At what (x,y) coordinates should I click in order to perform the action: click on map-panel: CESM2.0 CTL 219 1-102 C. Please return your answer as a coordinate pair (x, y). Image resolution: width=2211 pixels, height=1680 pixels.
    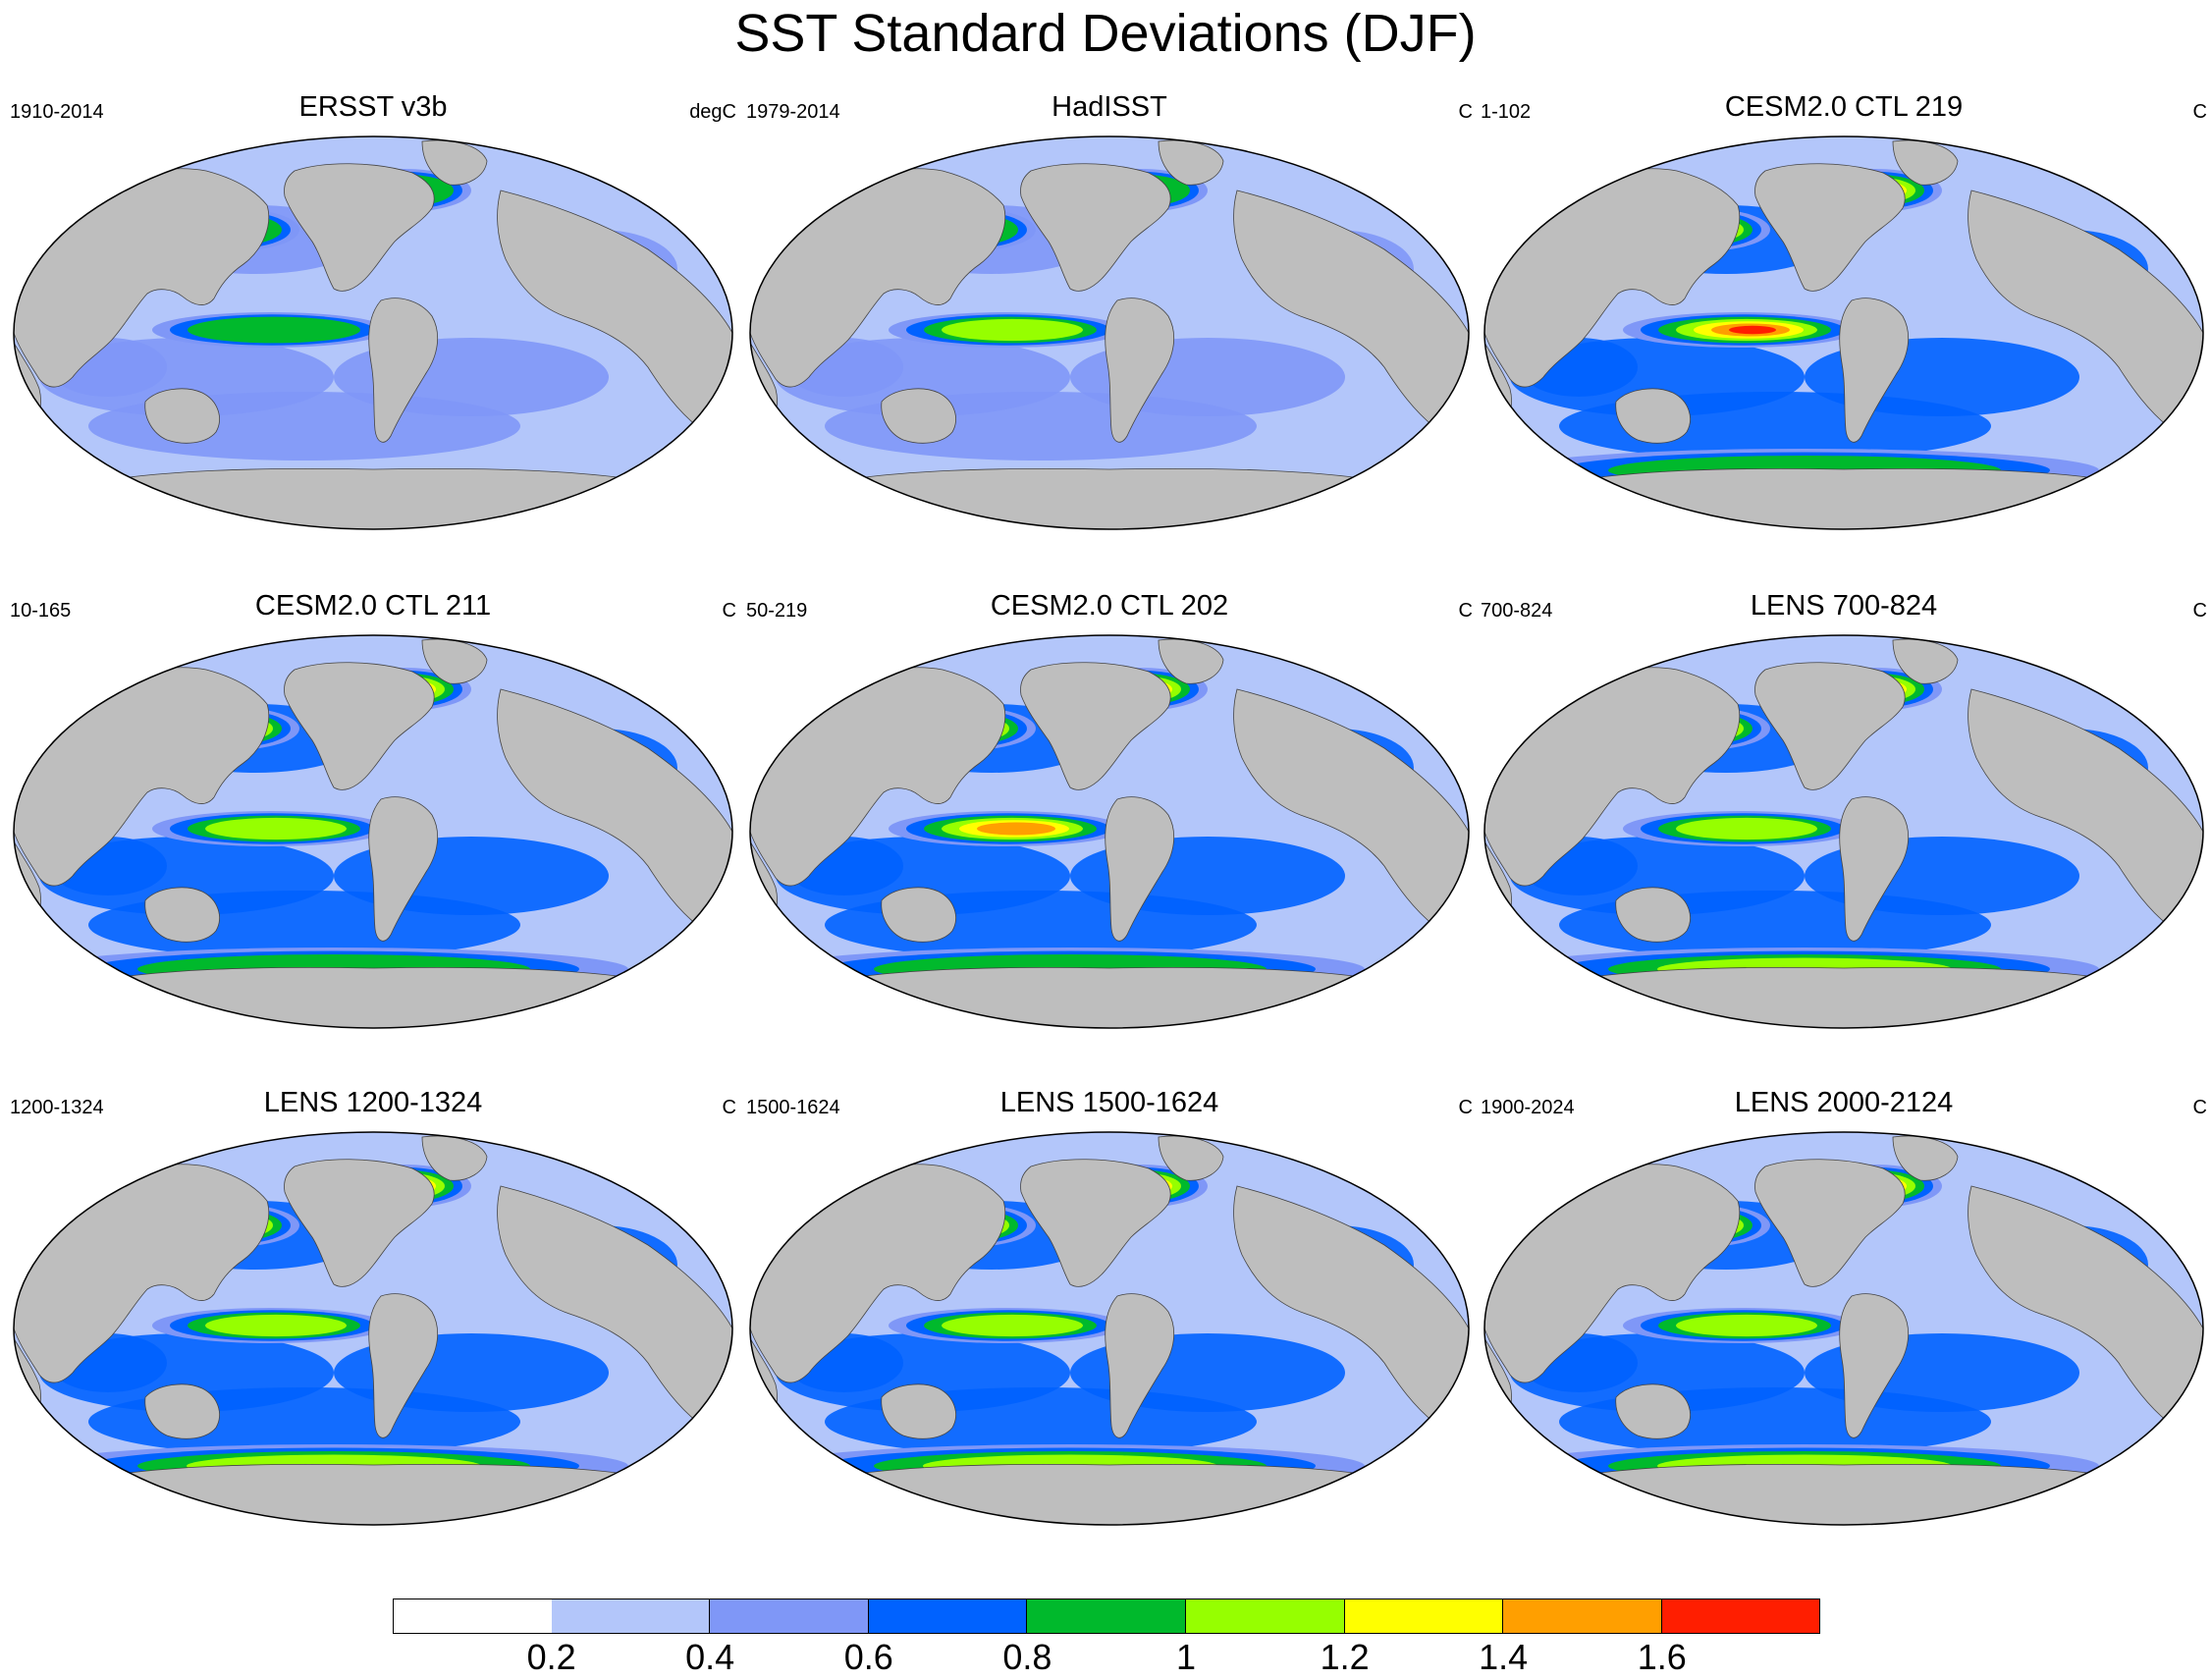
    Looking at the image, I should click on (1844, 311).